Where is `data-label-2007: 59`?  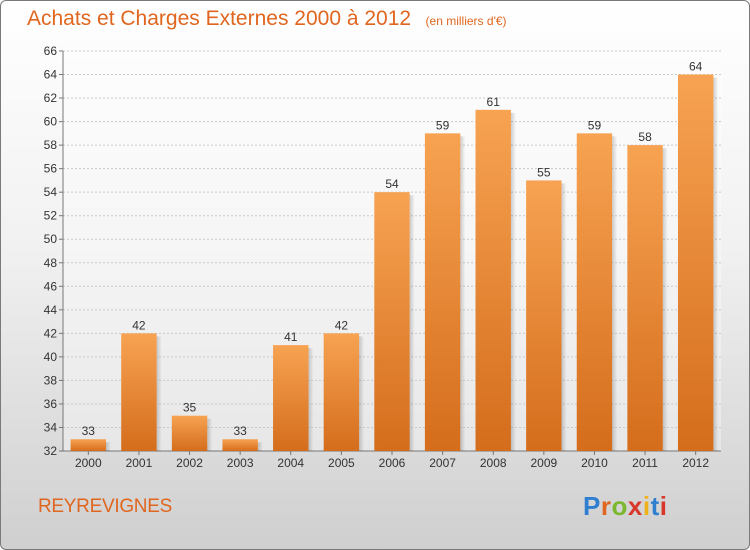
data-label-2007: 59 is located at coordinates (443, 125).